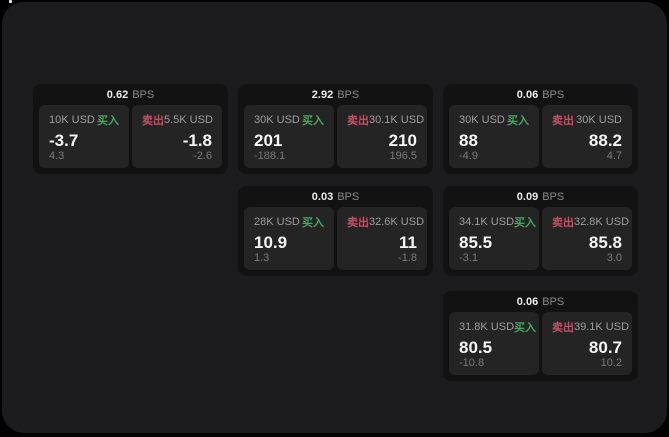  I want to click on sell-quote-panel: 卖出 39.1K USD 80.7 10.2, so click(587, 343).